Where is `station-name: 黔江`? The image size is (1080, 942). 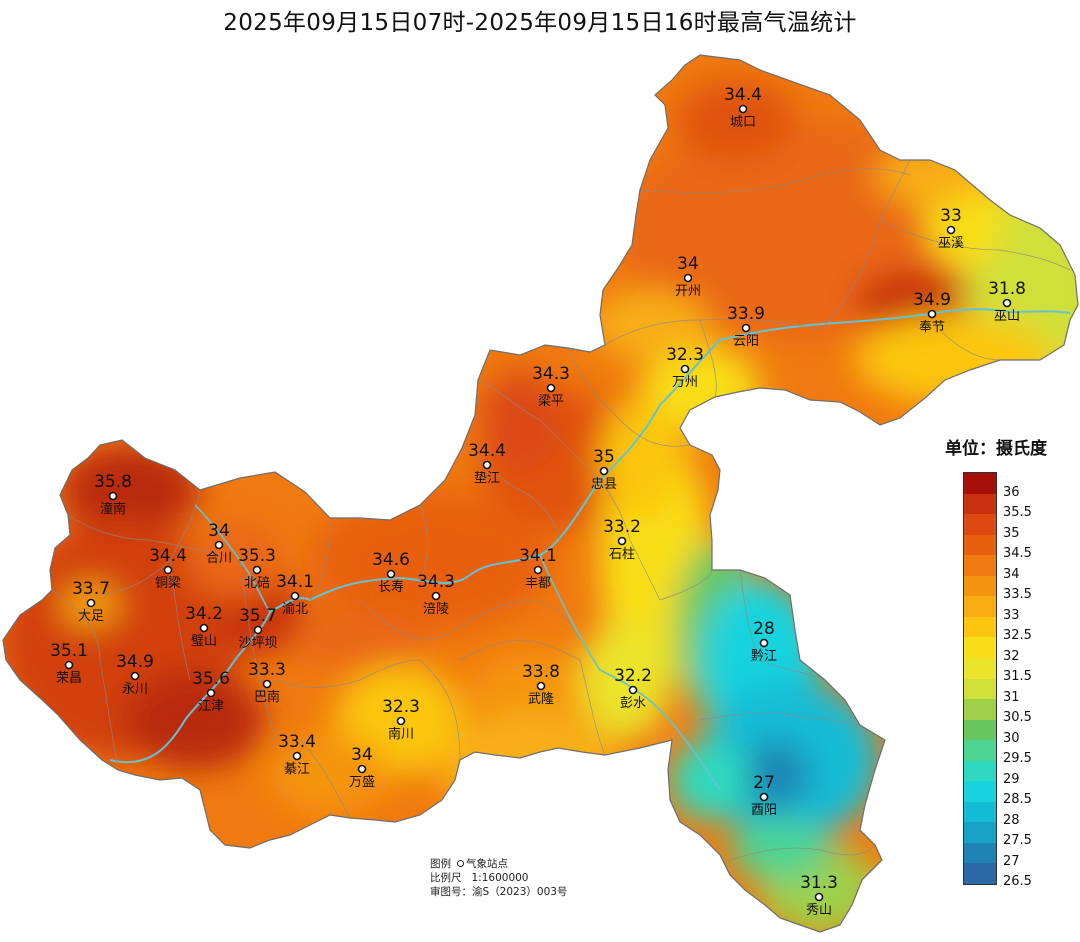
station-name: 黔江 is located at coordinates (764, 656).